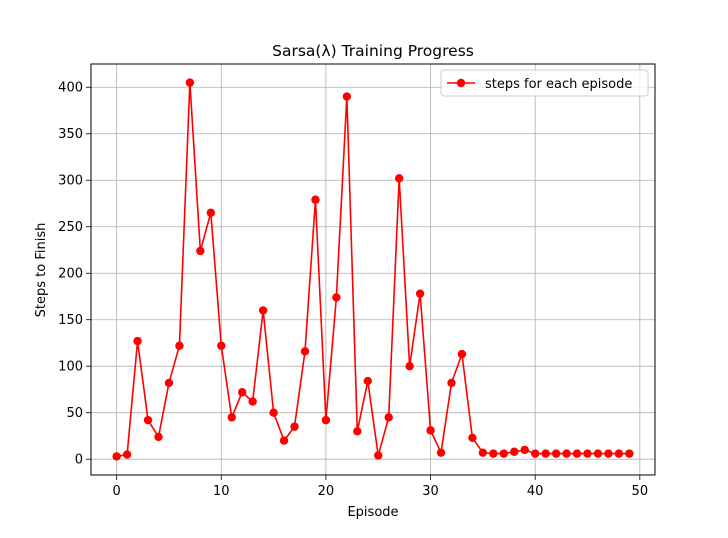  I want to click on y-tick-label: 400, so click(70, 88).